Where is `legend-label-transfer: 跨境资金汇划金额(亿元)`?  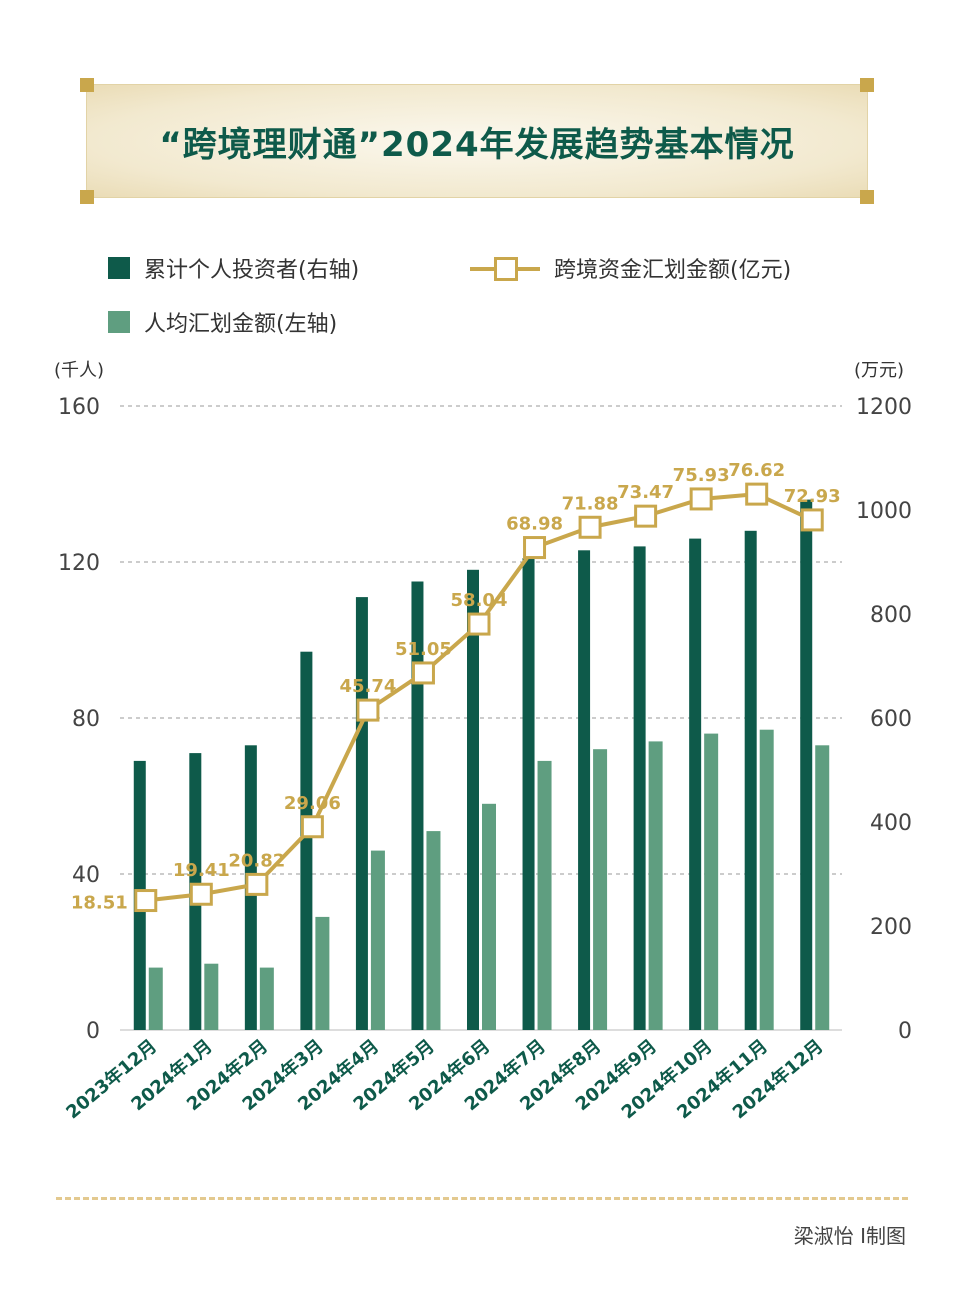
legend-label-transfer: 跨境资金汇划金额(亿元) is located at coordinates (673, 270).